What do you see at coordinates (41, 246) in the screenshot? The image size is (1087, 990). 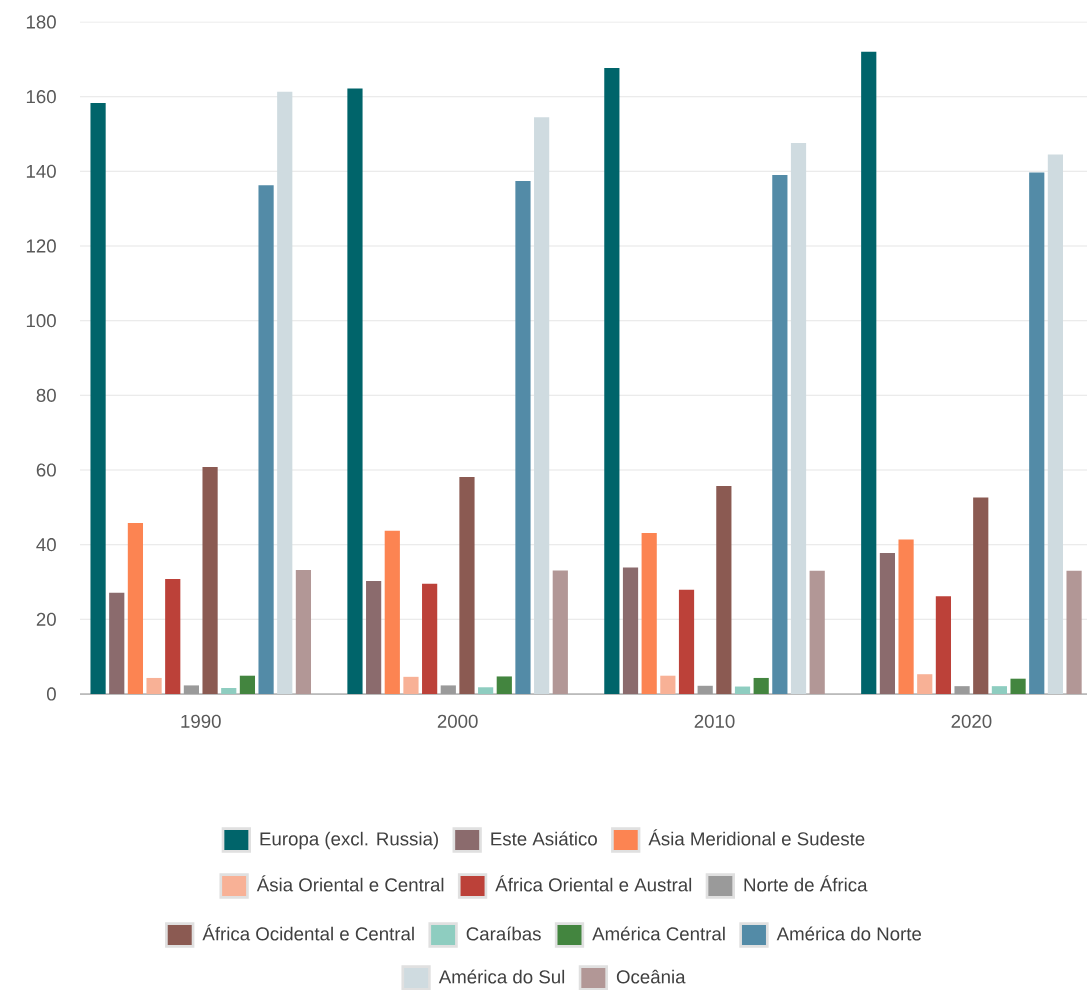 I see `y-tick-label: 120` at bounding box center [41, 246].